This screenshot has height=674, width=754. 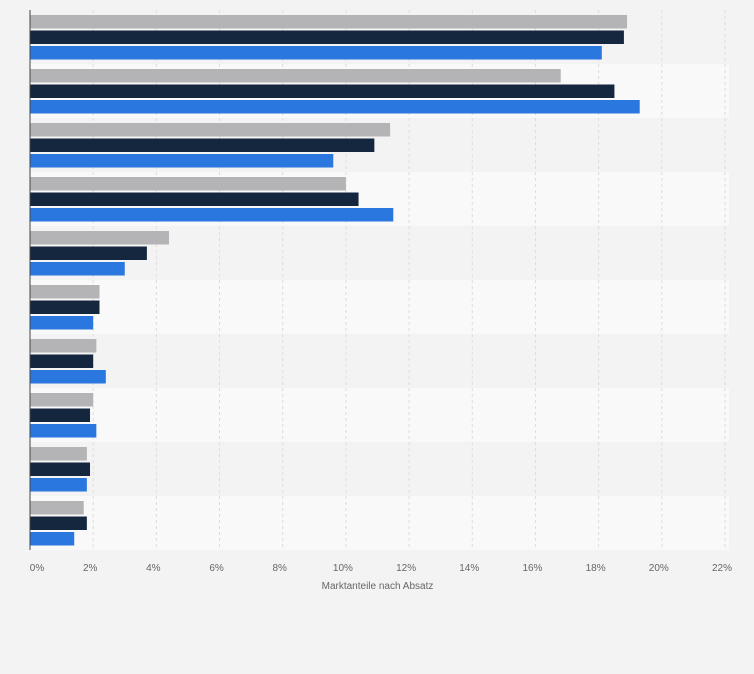 I want to click on x-tick-label: 6%, so click(x=216, y=568).